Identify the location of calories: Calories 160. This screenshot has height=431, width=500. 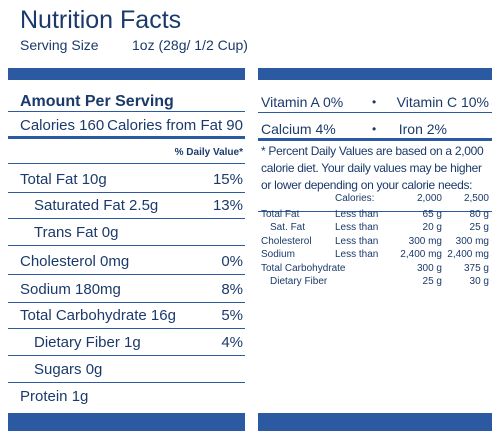
(62, 125).